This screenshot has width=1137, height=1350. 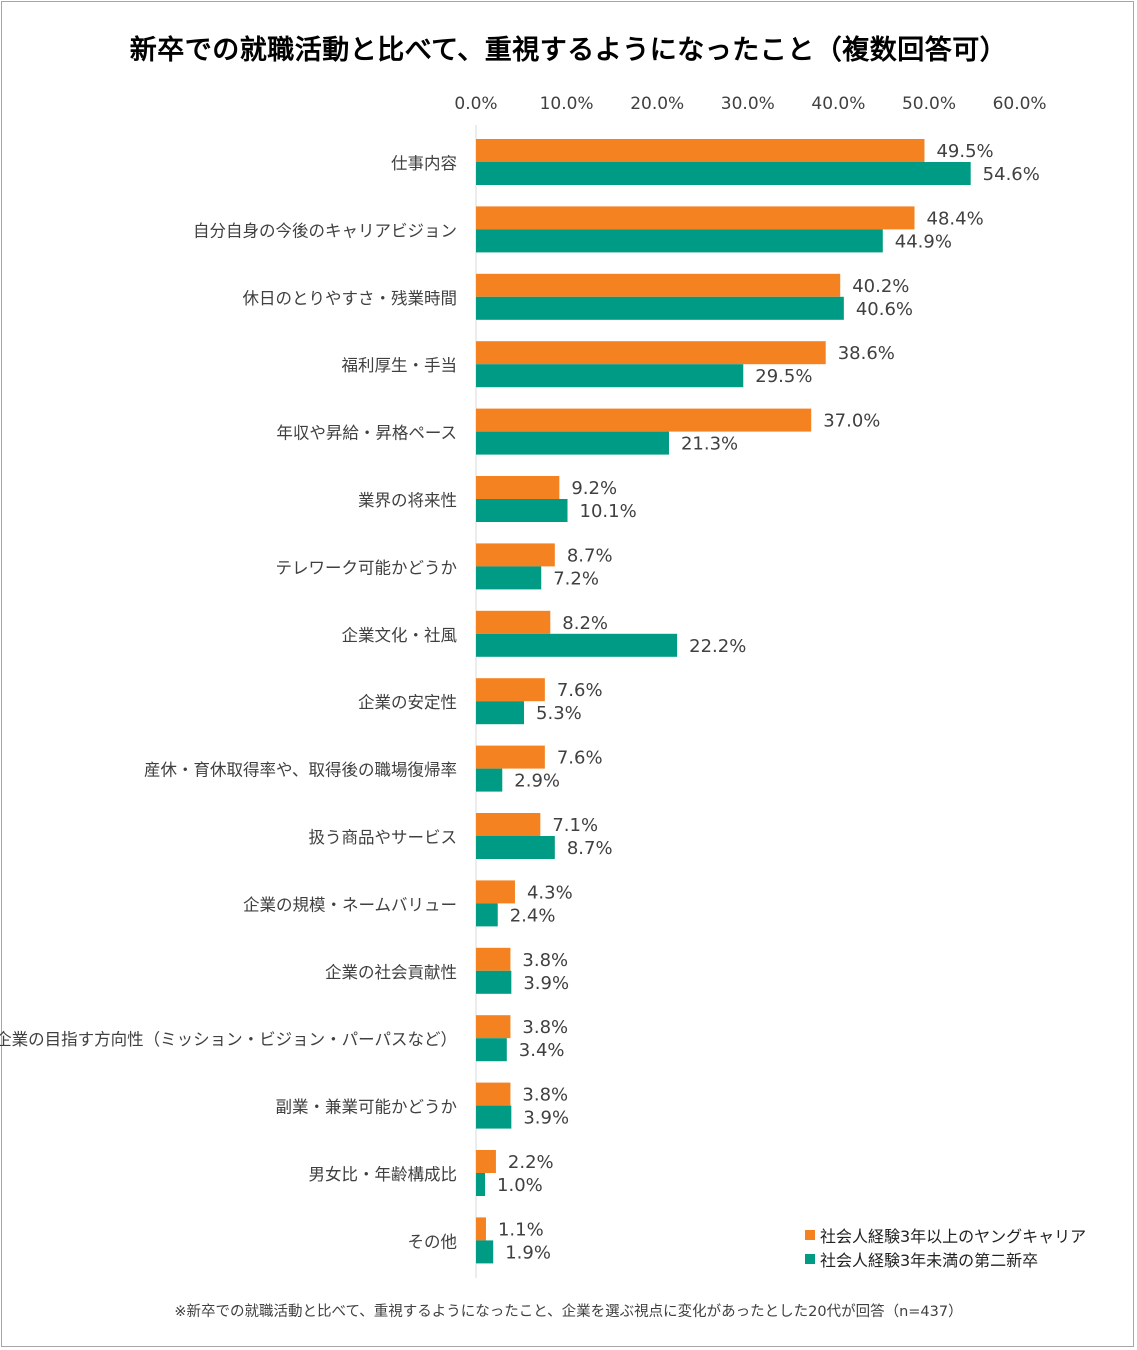 I want to click on legend-item-second-graduate: 社会人経験3年未満の第二新卒, so click(x=945, y=1259).